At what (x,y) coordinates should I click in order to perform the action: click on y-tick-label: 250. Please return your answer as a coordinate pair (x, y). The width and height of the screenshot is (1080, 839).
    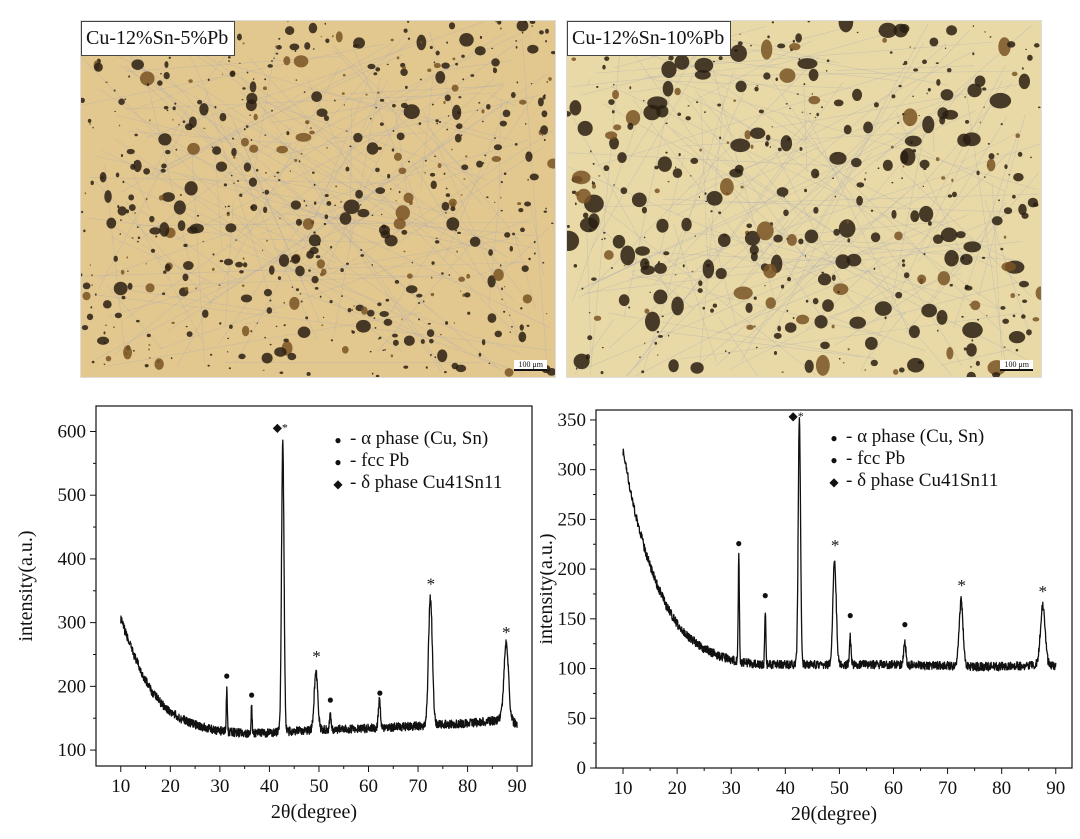
    Looking at the image, I should click on (572, 519).